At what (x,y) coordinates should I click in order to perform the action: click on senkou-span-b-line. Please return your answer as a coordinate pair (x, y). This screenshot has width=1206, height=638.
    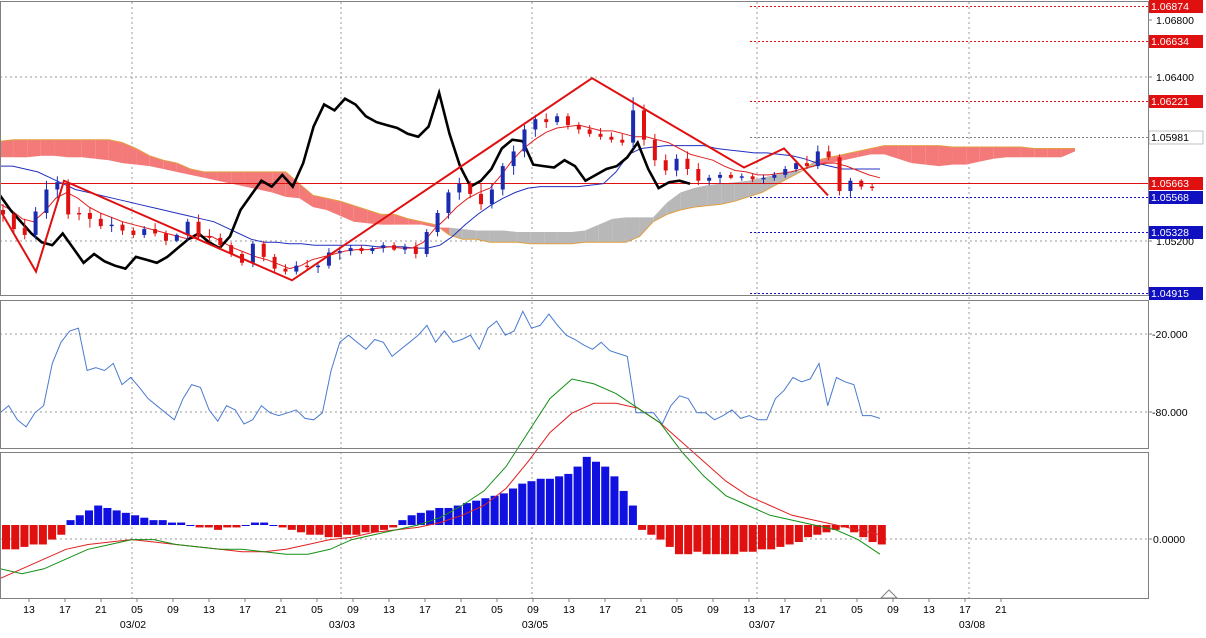
    Looking at the image, I should click on (537, 192).